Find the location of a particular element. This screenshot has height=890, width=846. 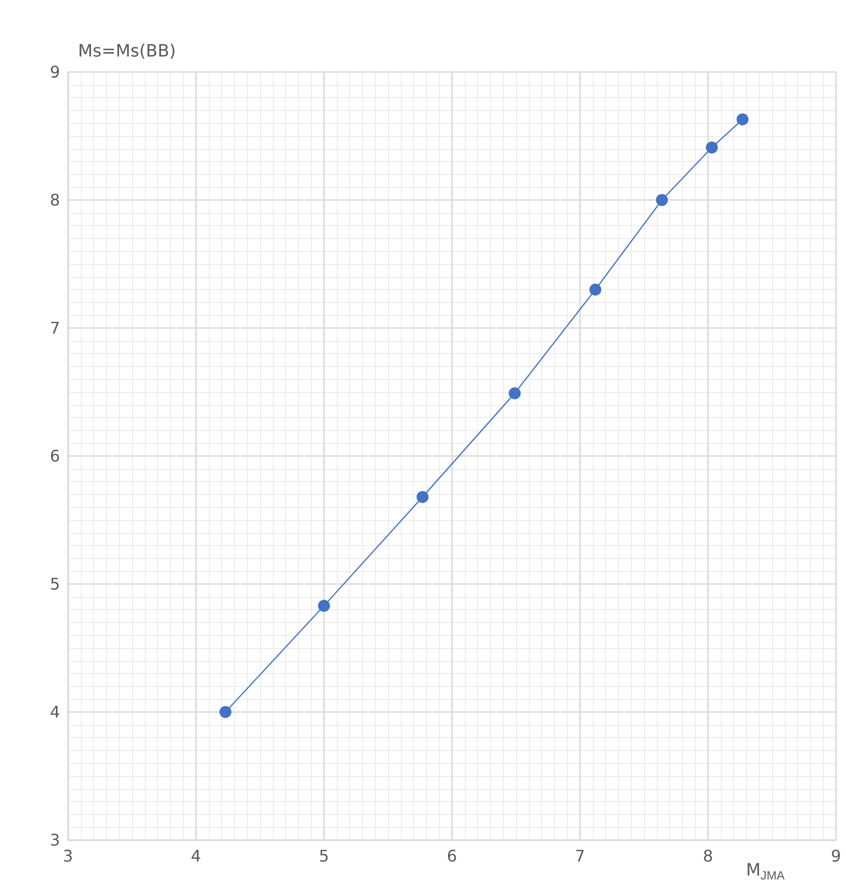

y-axis-title: Ms=Ms(BB) is located at coordinates (127, 52).